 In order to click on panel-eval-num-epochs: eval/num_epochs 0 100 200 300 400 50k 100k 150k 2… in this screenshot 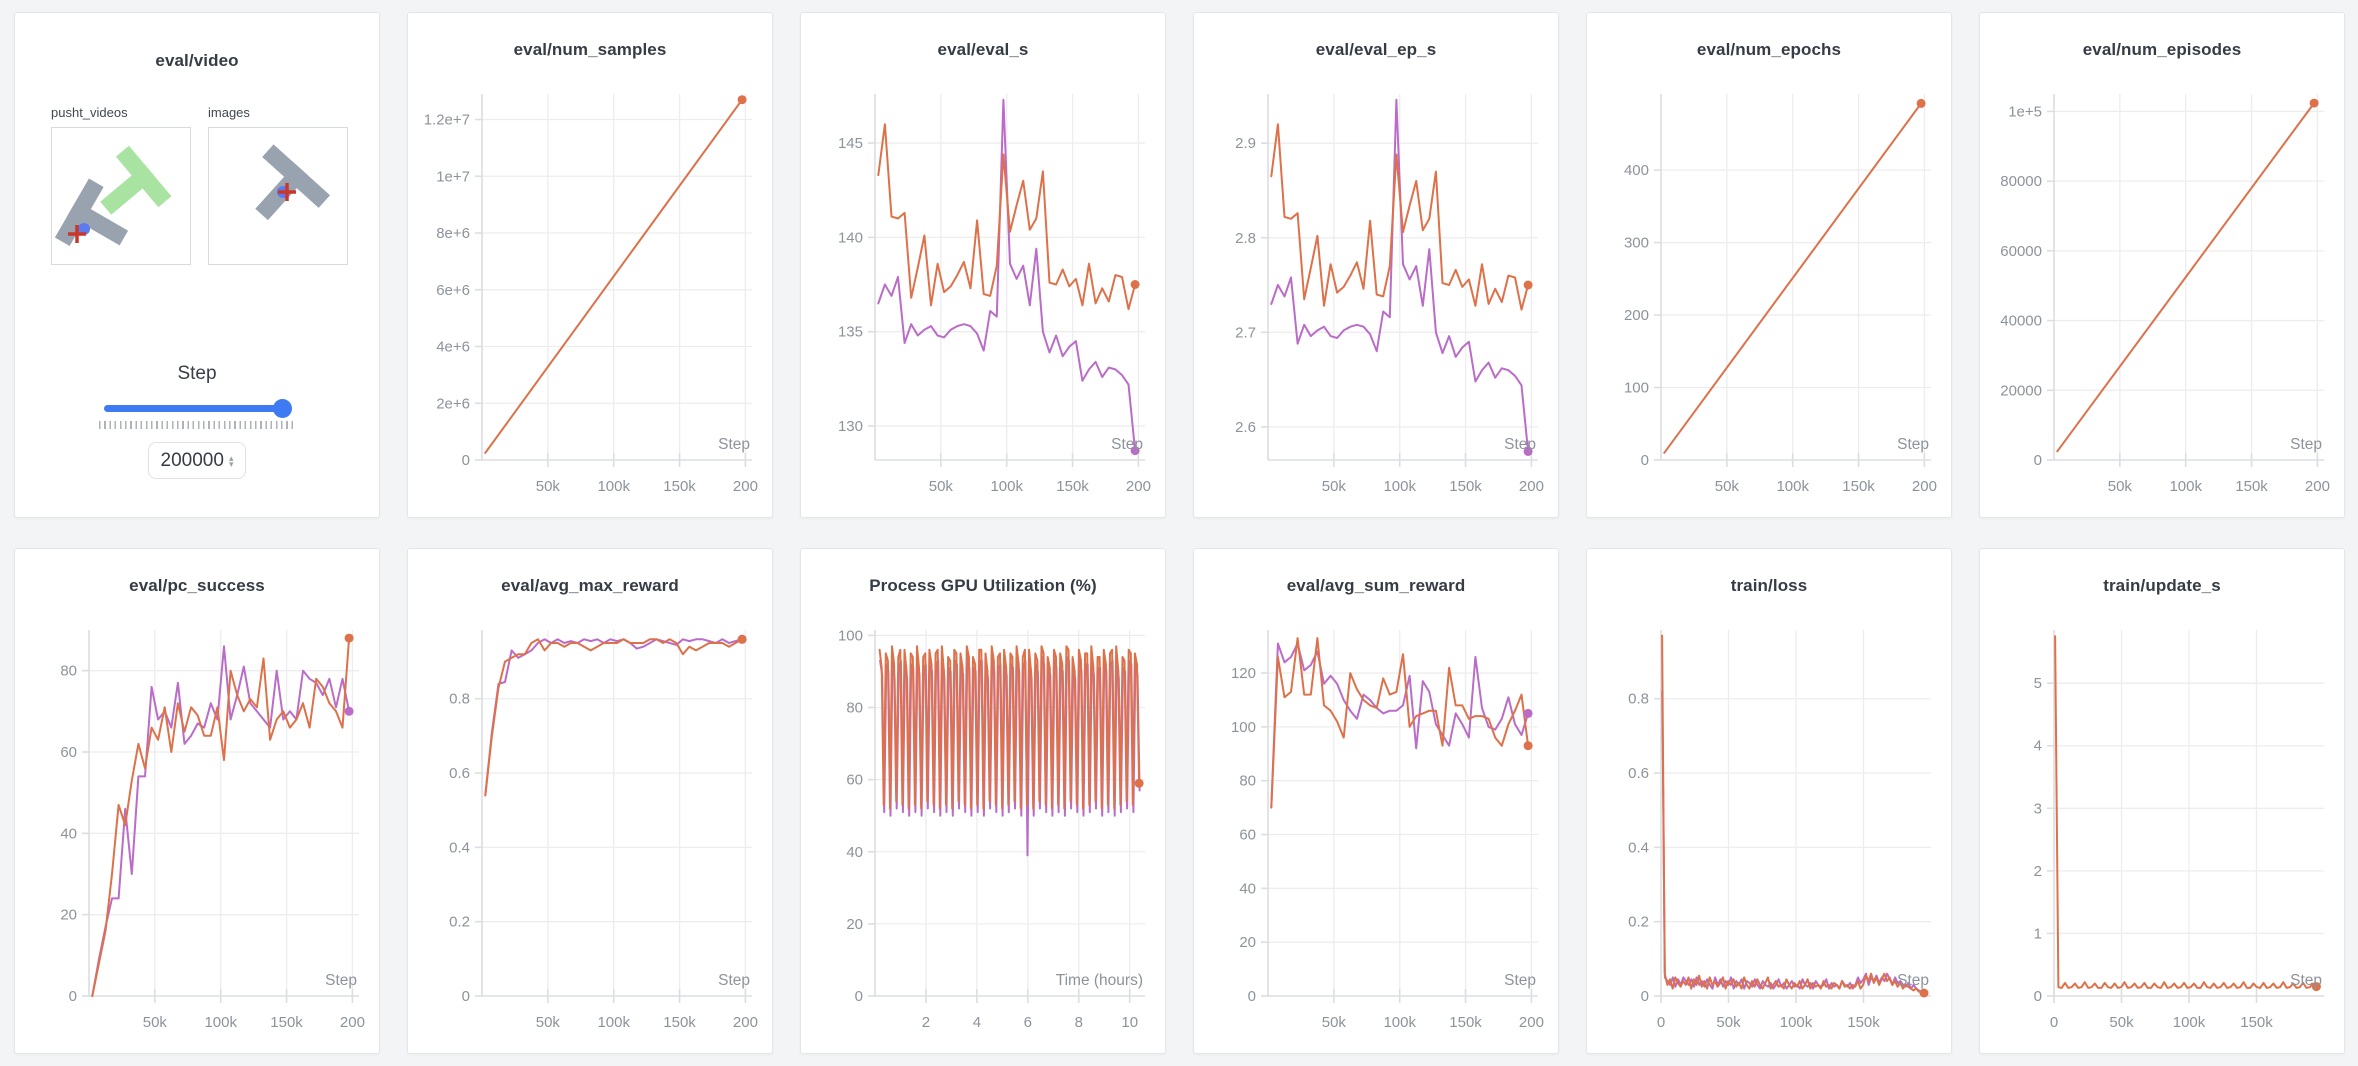, I will do `click(1769, 265)`.